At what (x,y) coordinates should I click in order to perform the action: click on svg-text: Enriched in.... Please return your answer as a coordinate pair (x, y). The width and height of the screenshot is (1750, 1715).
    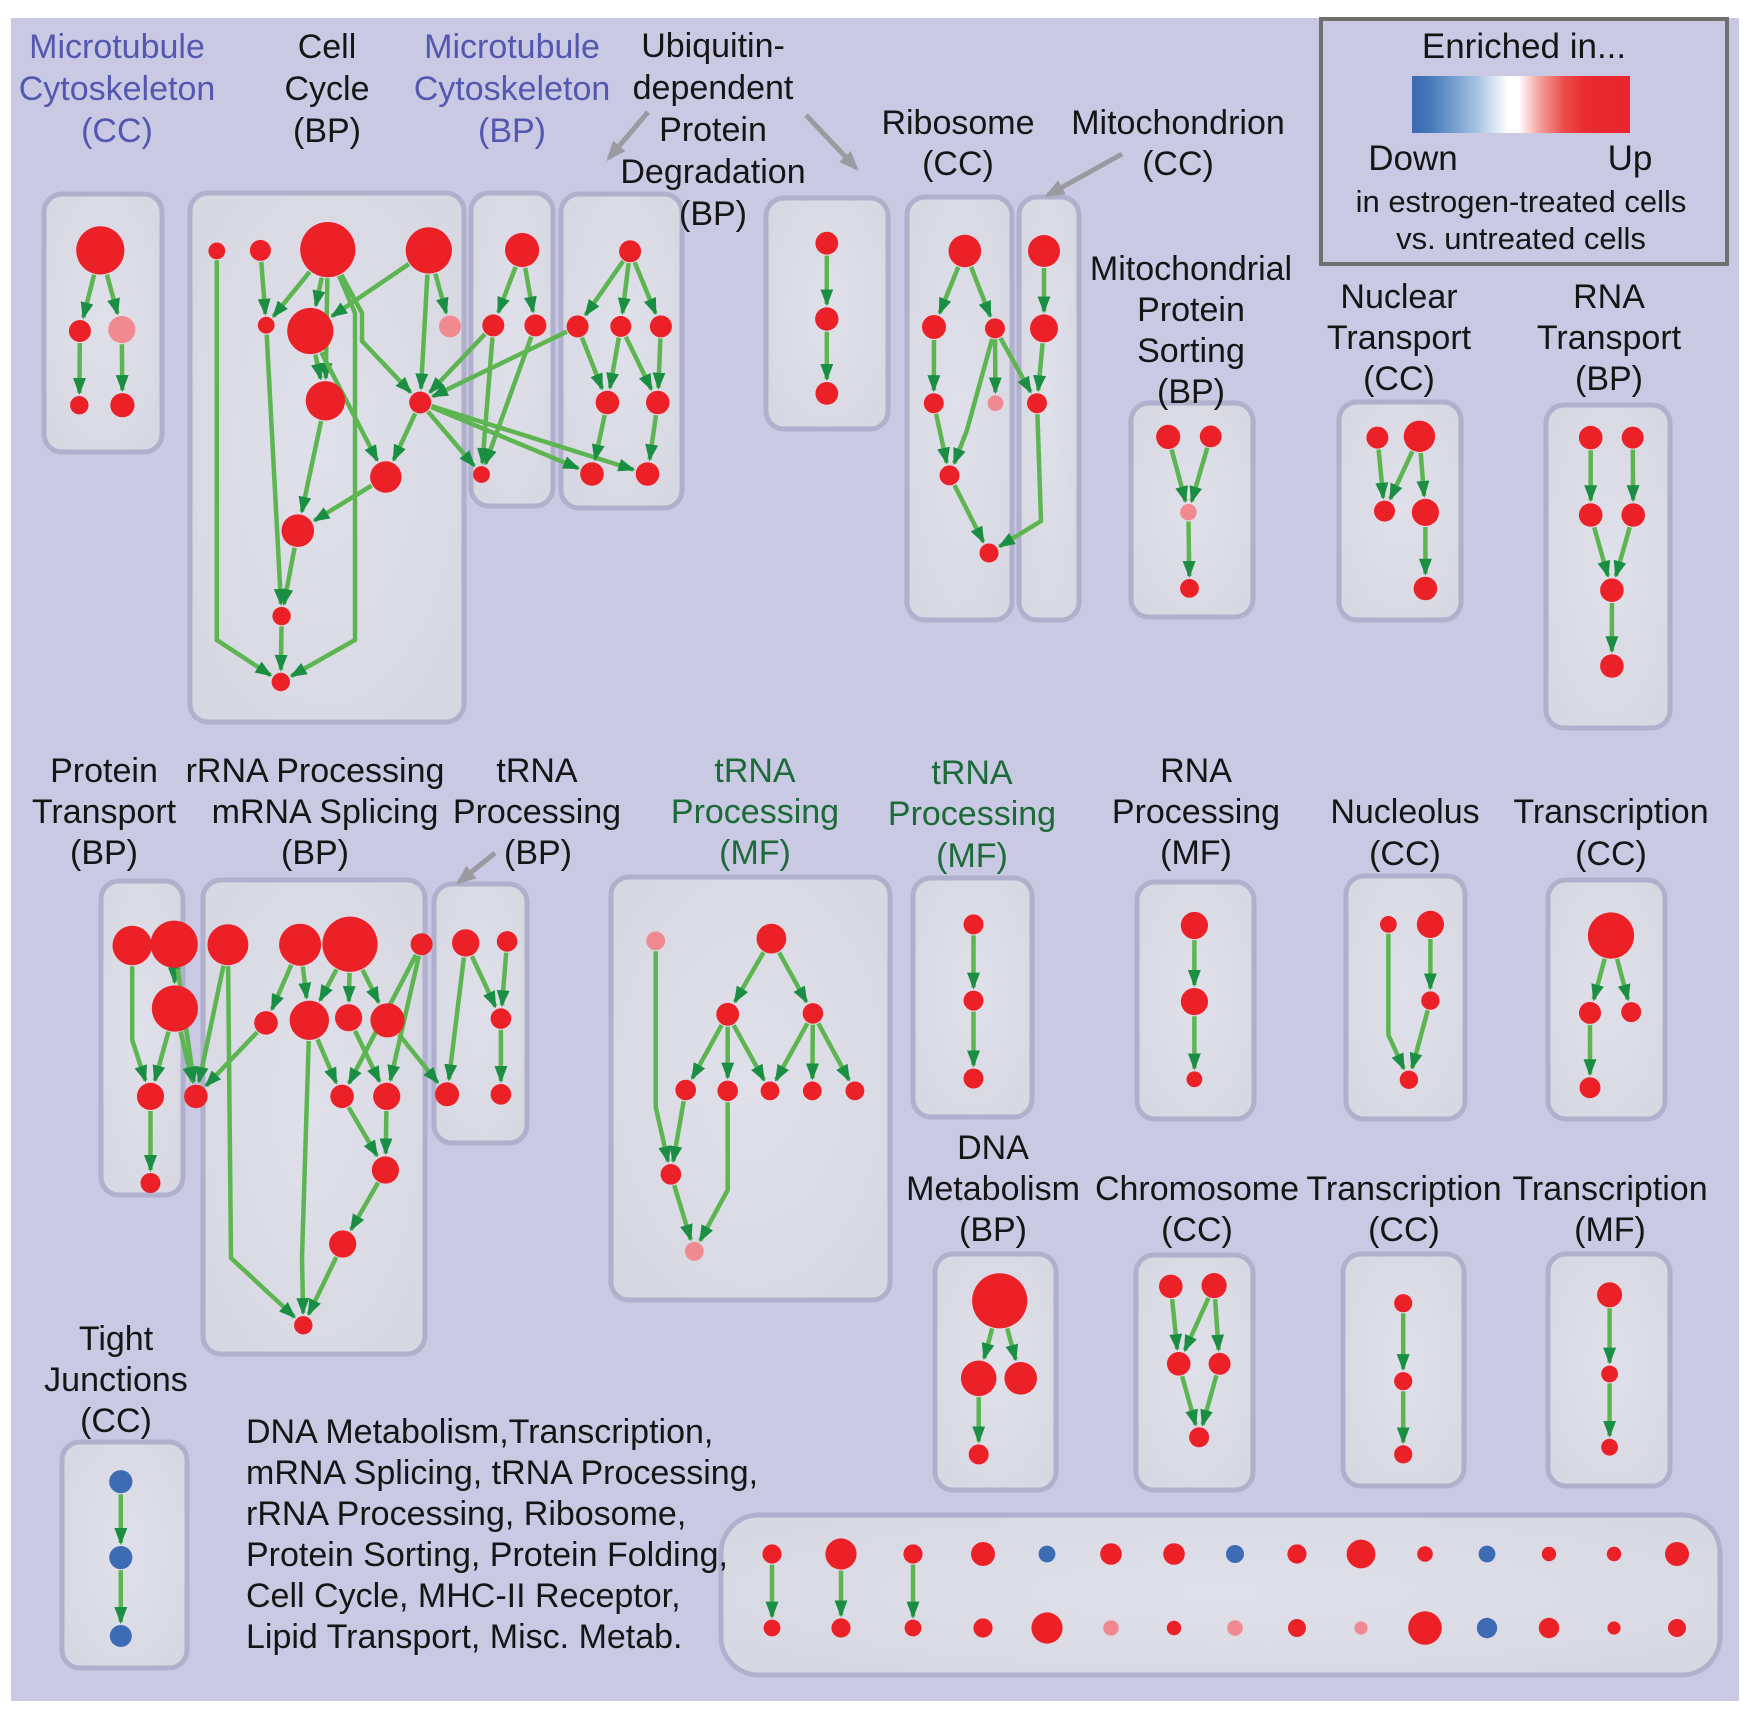
    Looking at the image, I should click on (1524, 46).